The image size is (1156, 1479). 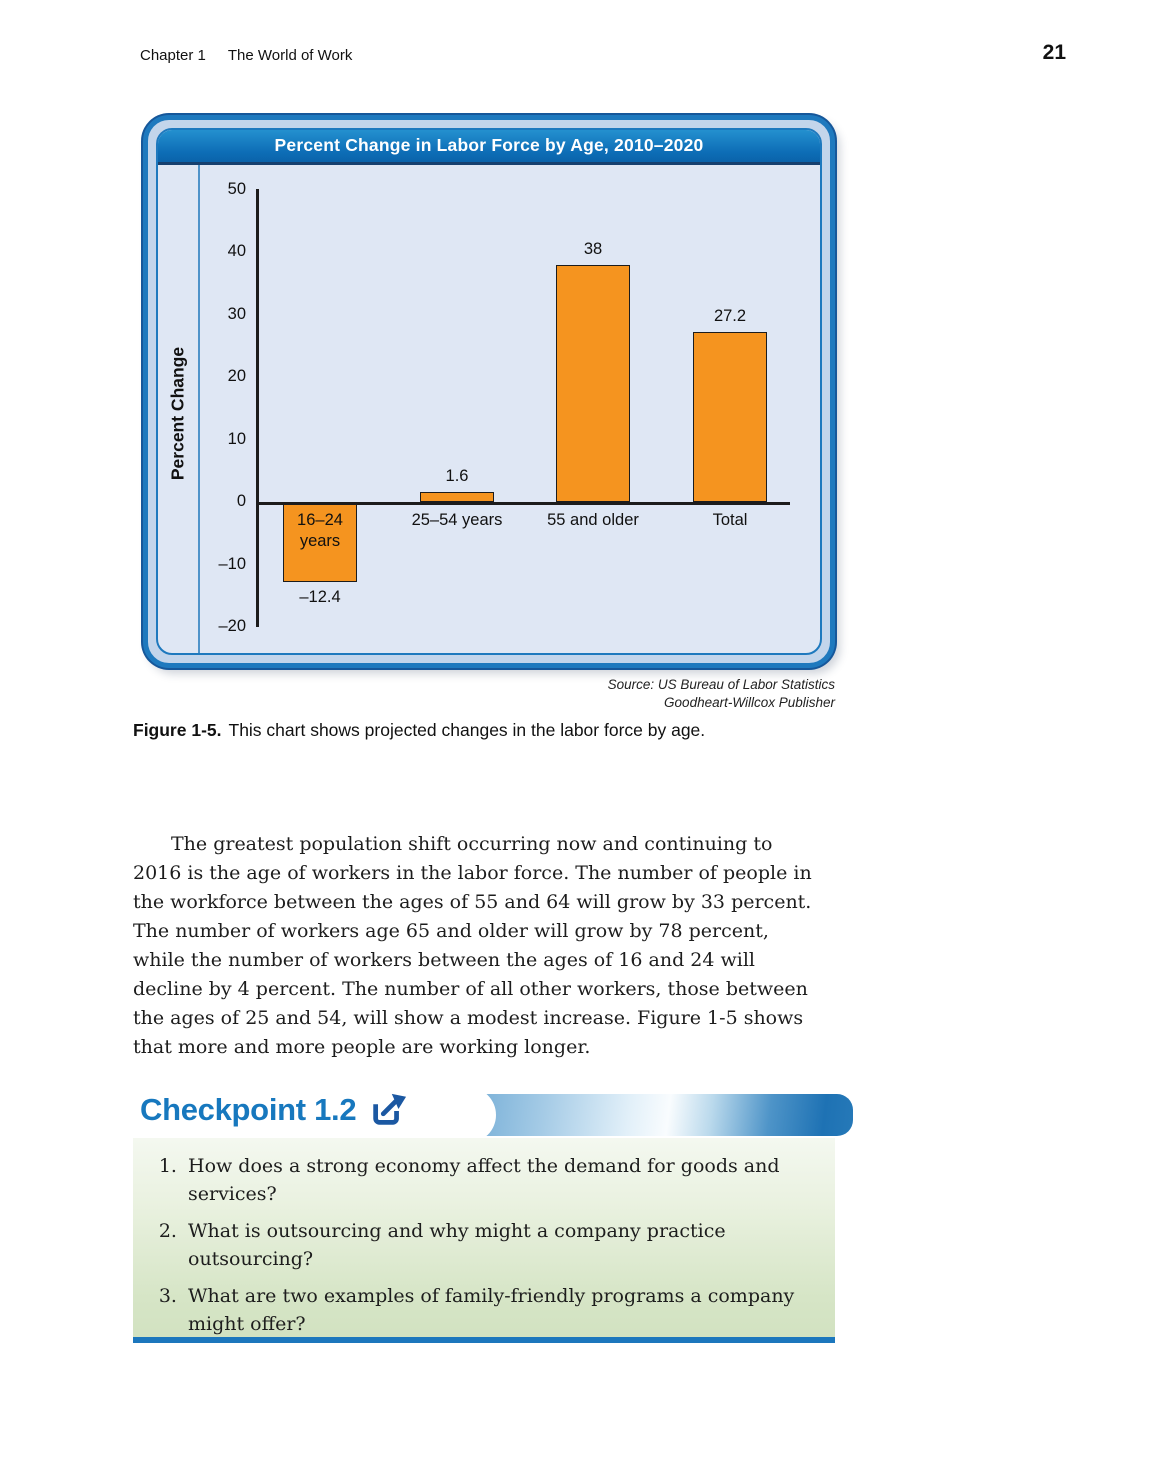 What do you see at coordinates (730, 520) in the screenshot?
I see `category-label: Total` at bounding box center [730, 520].